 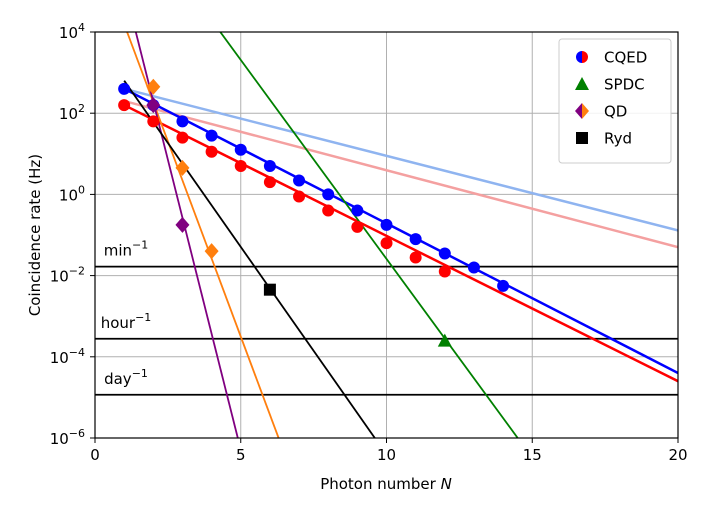 What do you see at coordinates (578, 111) in the screenshot?
I see `legend-marker-qd-left` at bounding box center [578, 111].